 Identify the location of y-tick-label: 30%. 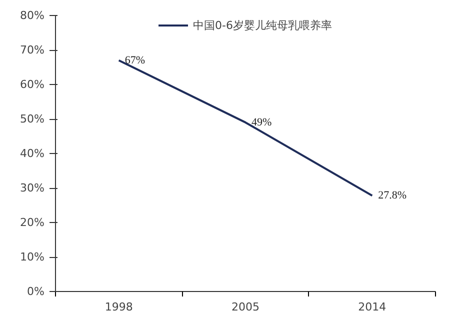
(32, 188).